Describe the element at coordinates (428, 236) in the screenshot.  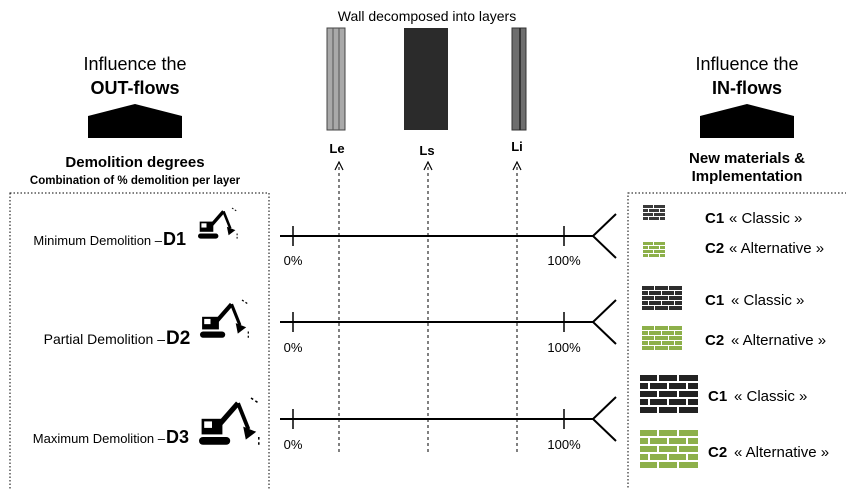
I see `row-d1: Minimum Demolition – D1 0% 100%` at that location.